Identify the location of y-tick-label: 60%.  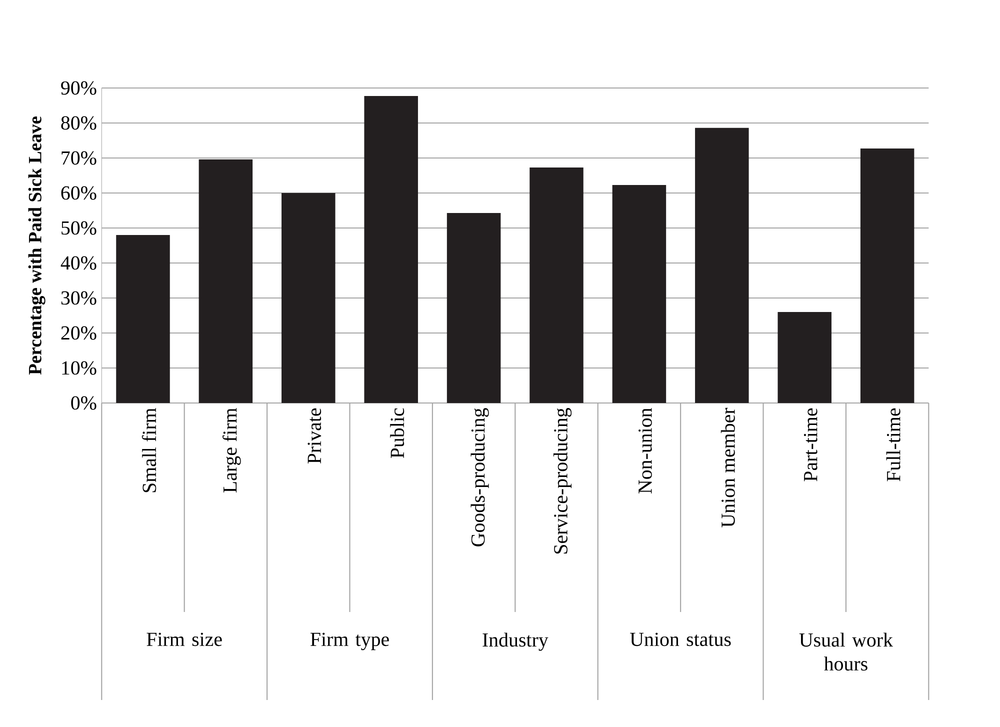
(78, 193).